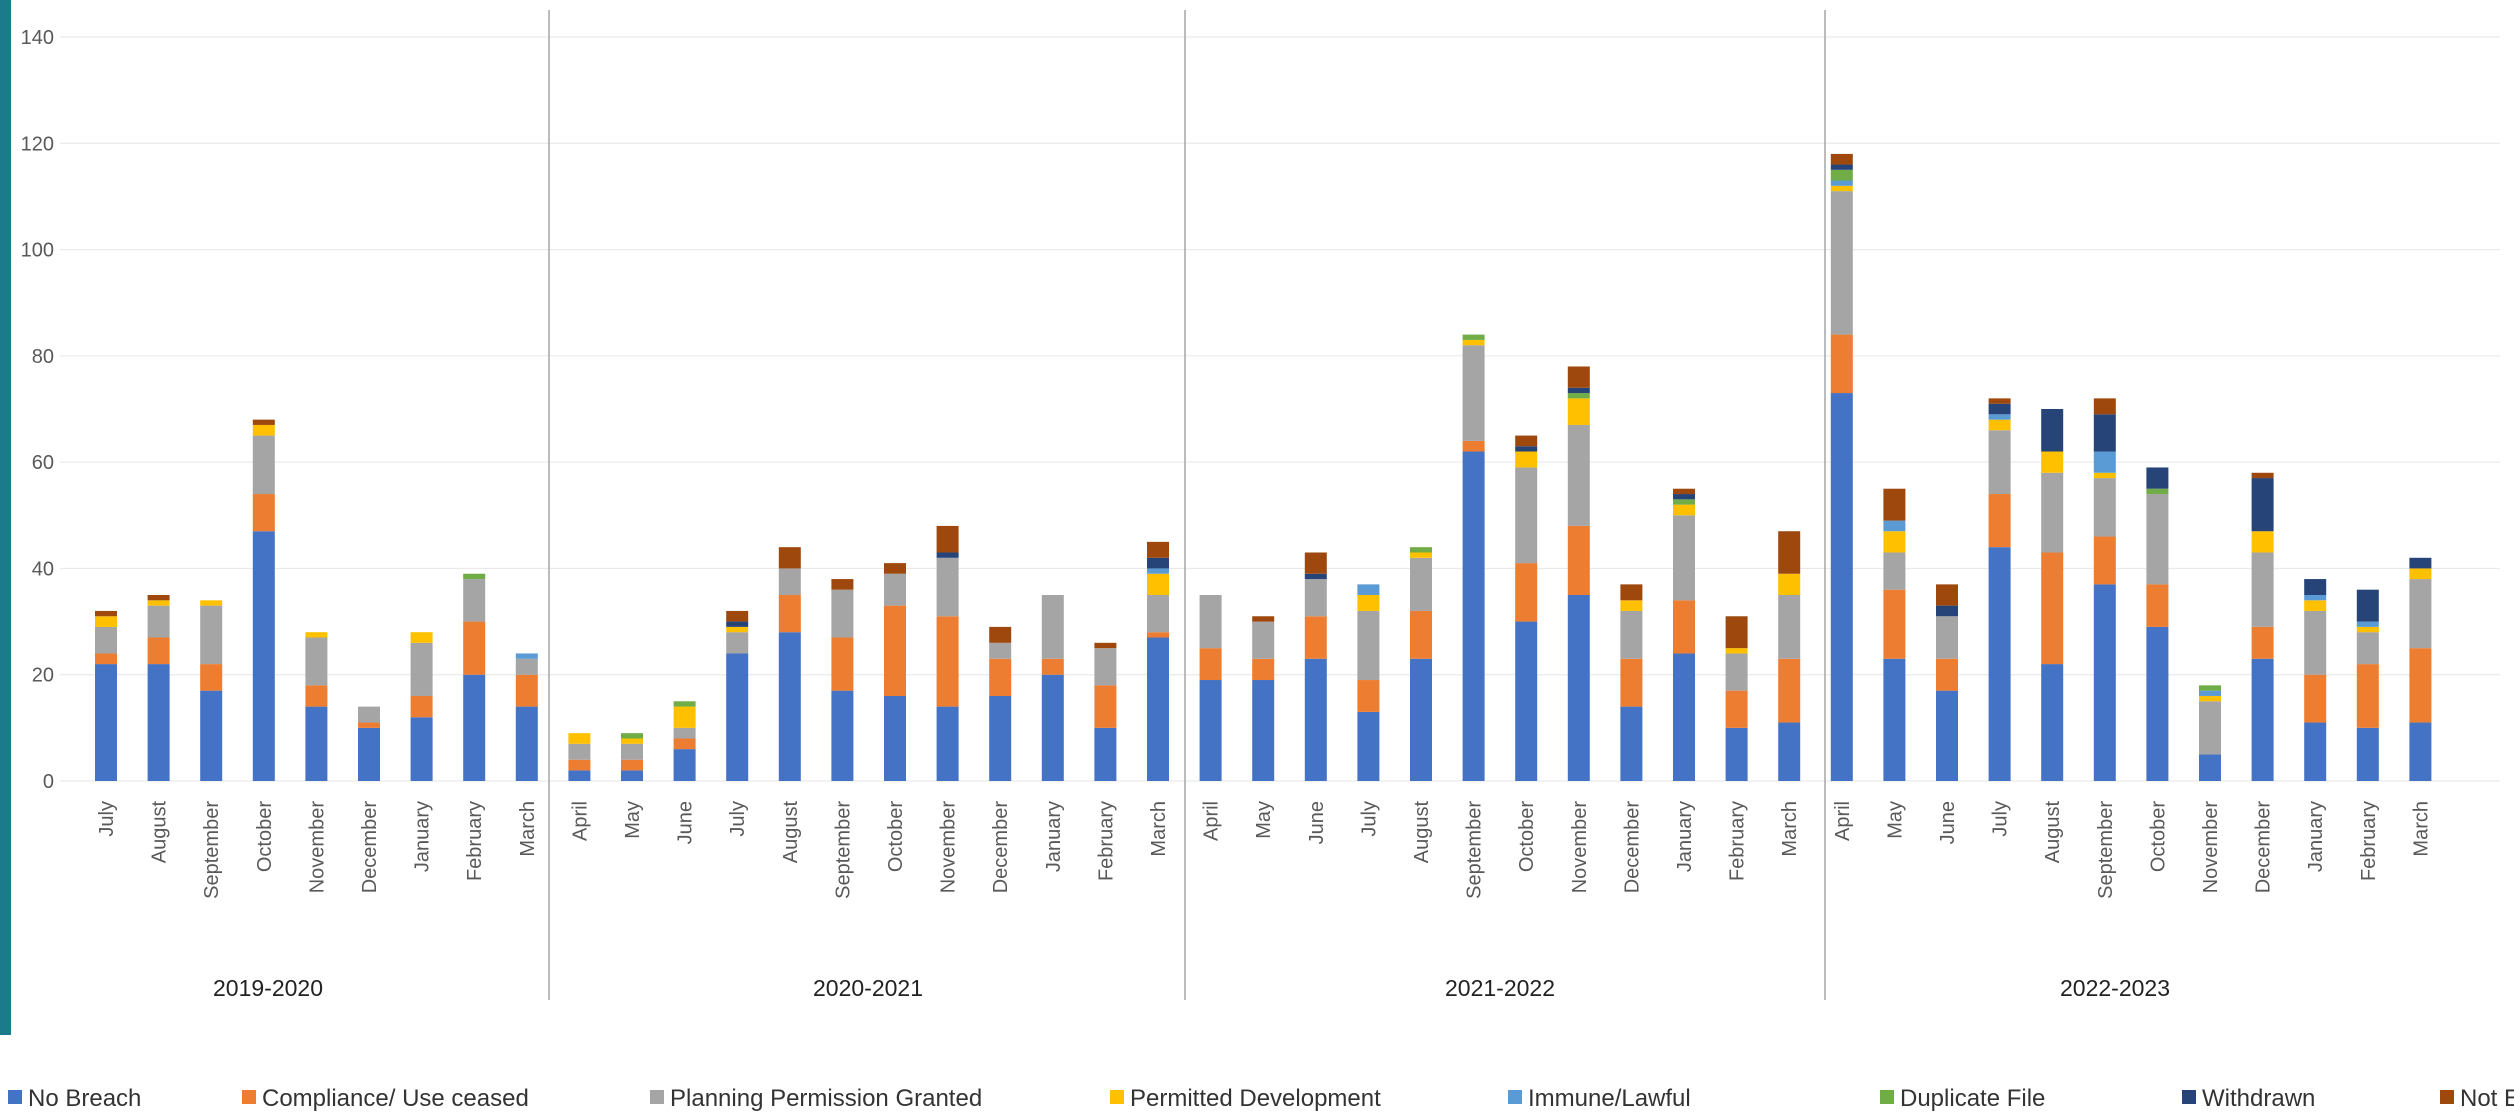 The image size is (2514, 1117). Describe the element at coordinates (212, 850) in the screenshot. I see `x-tick-label: September` at that location.